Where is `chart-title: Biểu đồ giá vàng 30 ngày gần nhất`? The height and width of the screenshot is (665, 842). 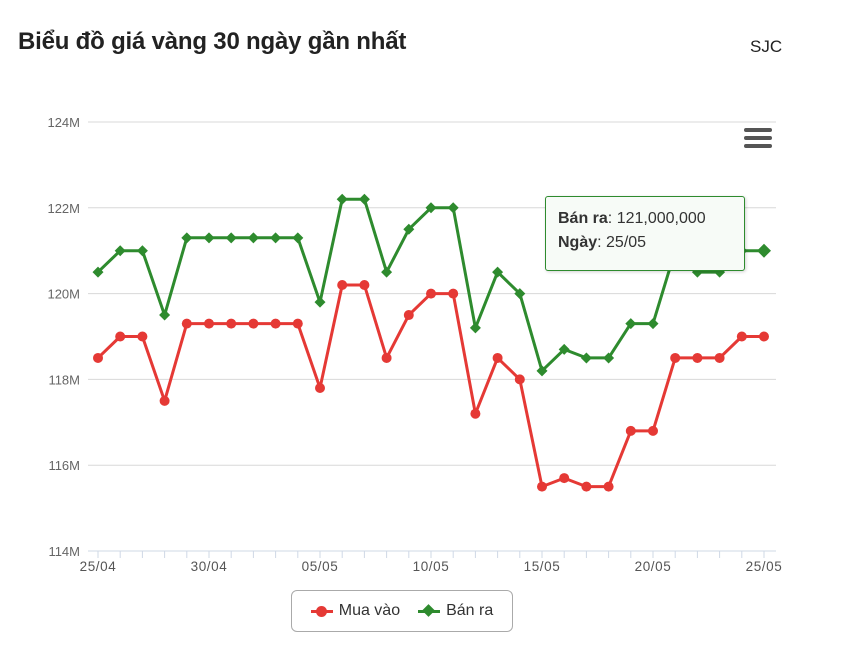 chart-title: Biểu đồ giá vàng 30 ngày gần nhất is located at coordinates (212, 41).